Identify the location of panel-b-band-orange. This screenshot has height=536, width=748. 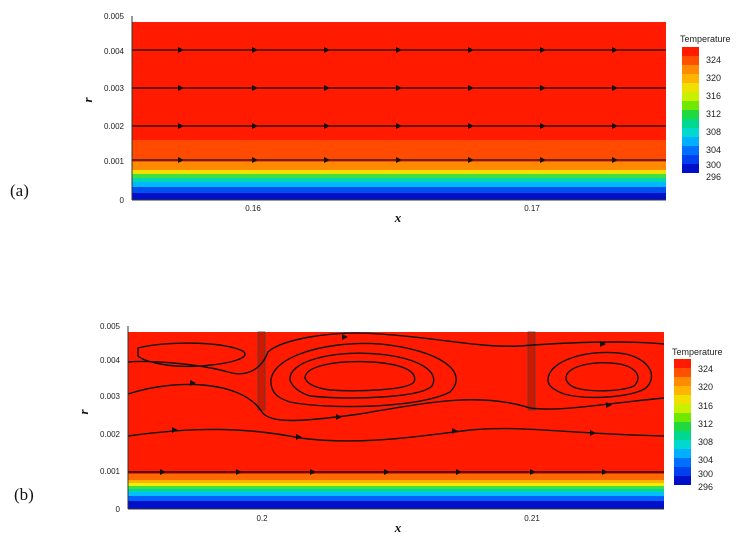
(396, 477).